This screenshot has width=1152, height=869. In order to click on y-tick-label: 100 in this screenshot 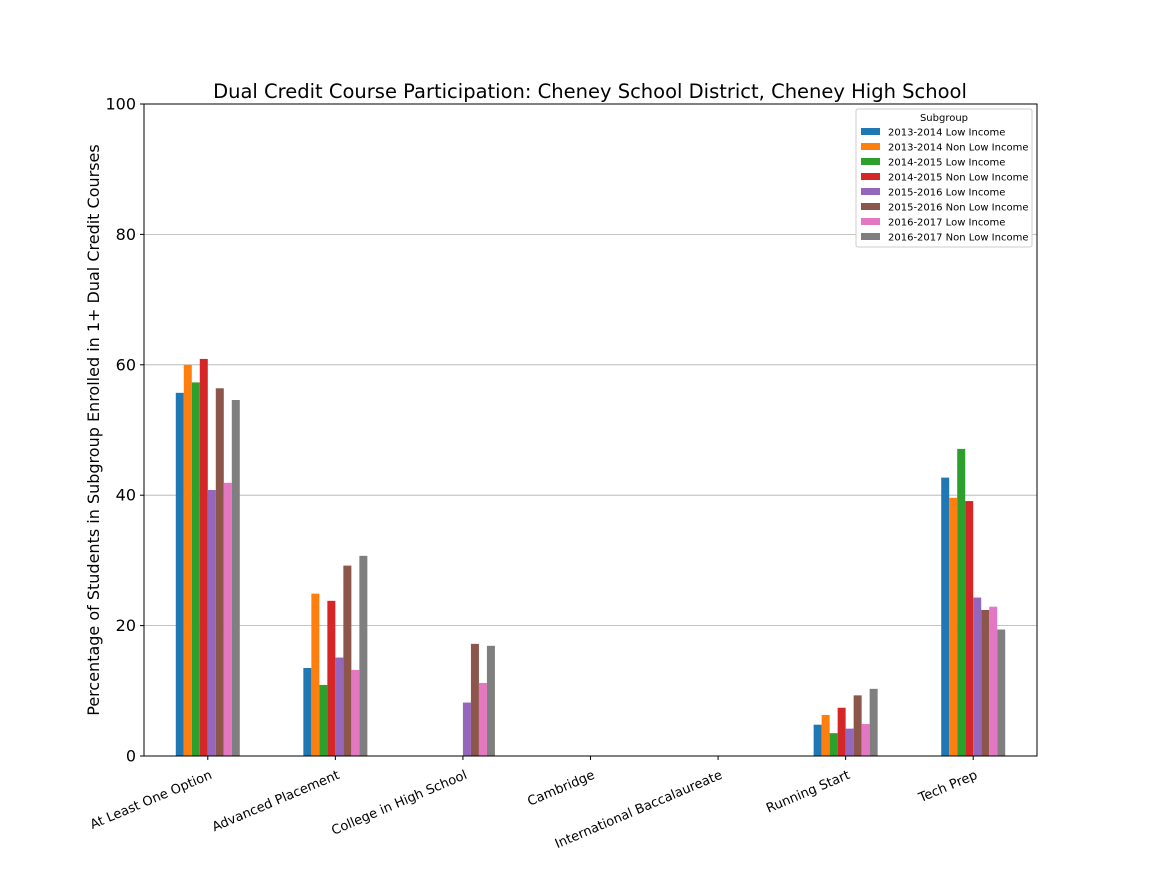, I will do `click(120, 104)`.